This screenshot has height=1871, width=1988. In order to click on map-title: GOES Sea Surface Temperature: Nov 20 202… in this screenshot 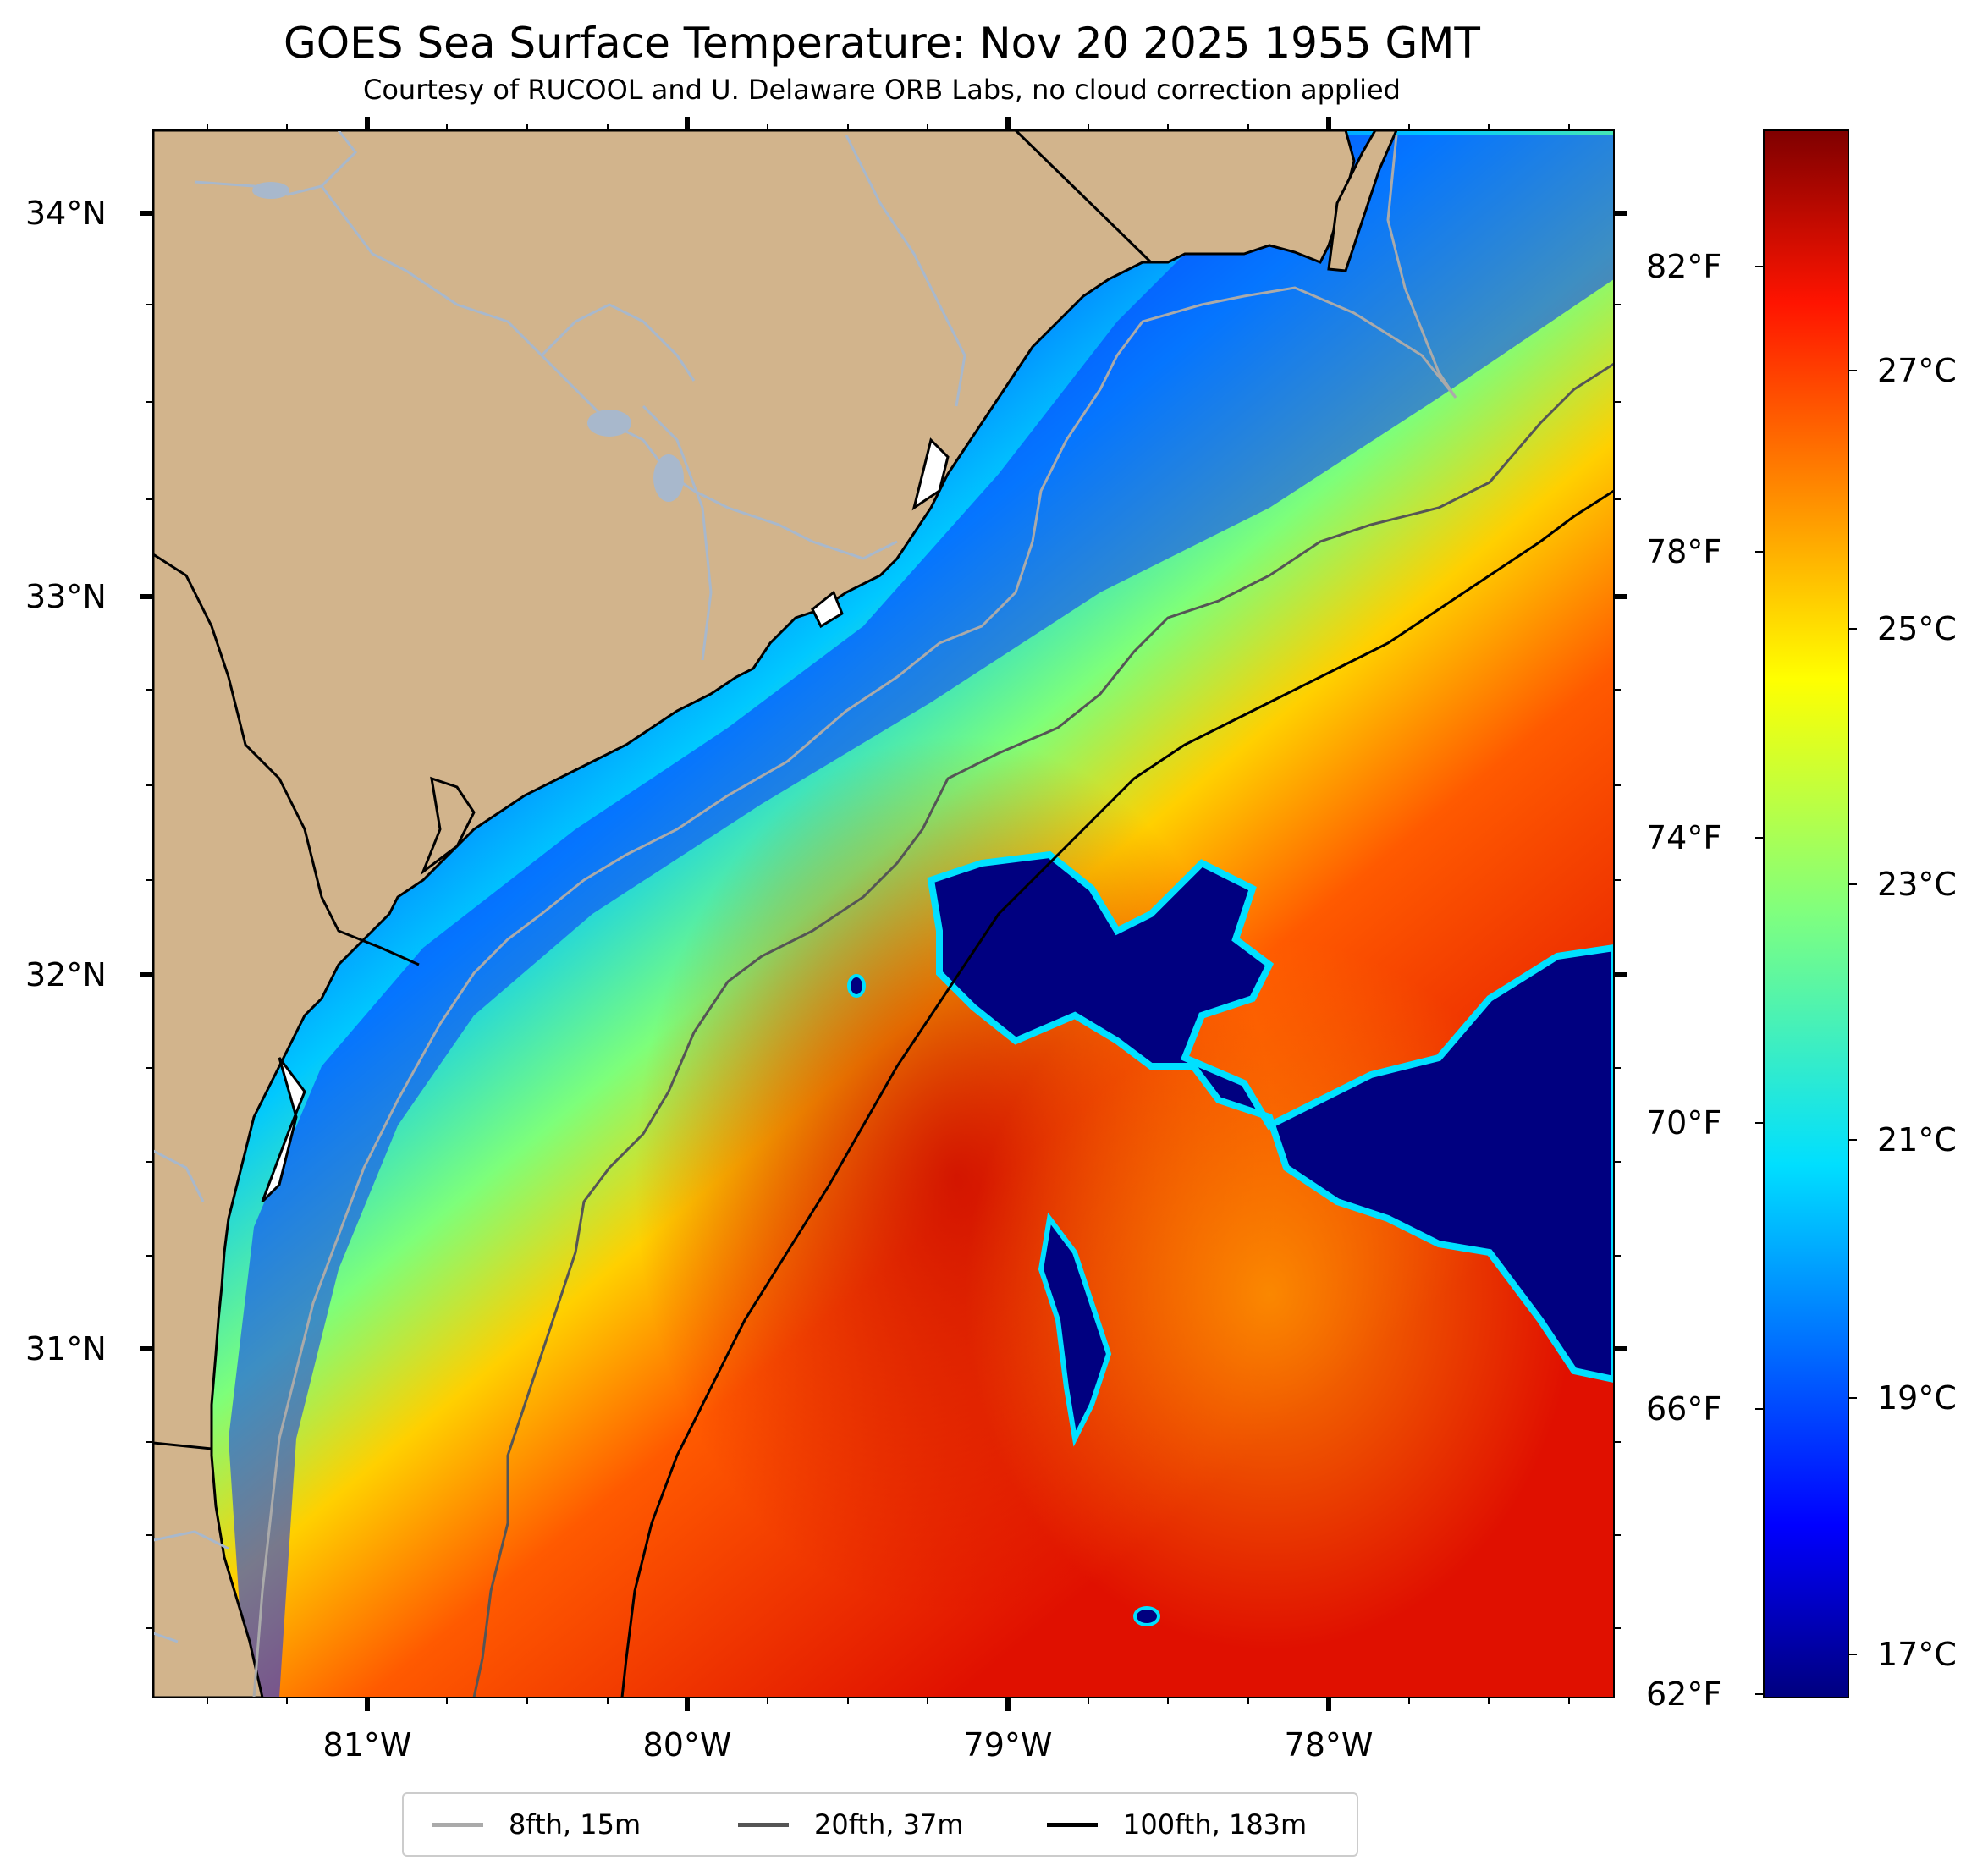, I will do `click(882, 44)`.